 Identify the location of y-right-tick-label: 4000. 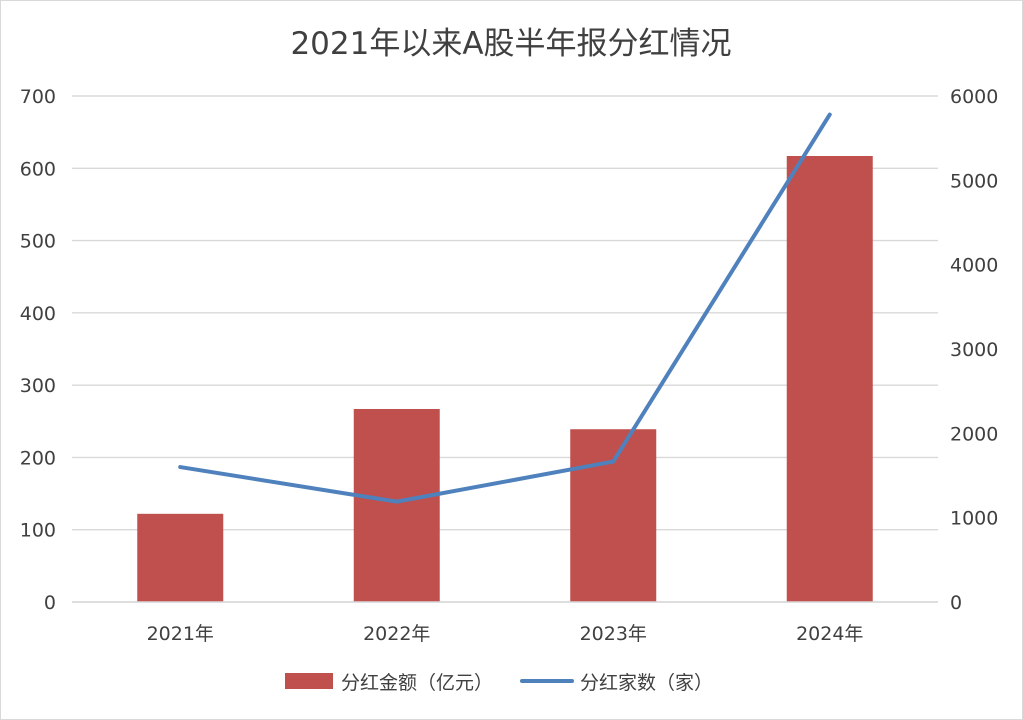
(974, 266).